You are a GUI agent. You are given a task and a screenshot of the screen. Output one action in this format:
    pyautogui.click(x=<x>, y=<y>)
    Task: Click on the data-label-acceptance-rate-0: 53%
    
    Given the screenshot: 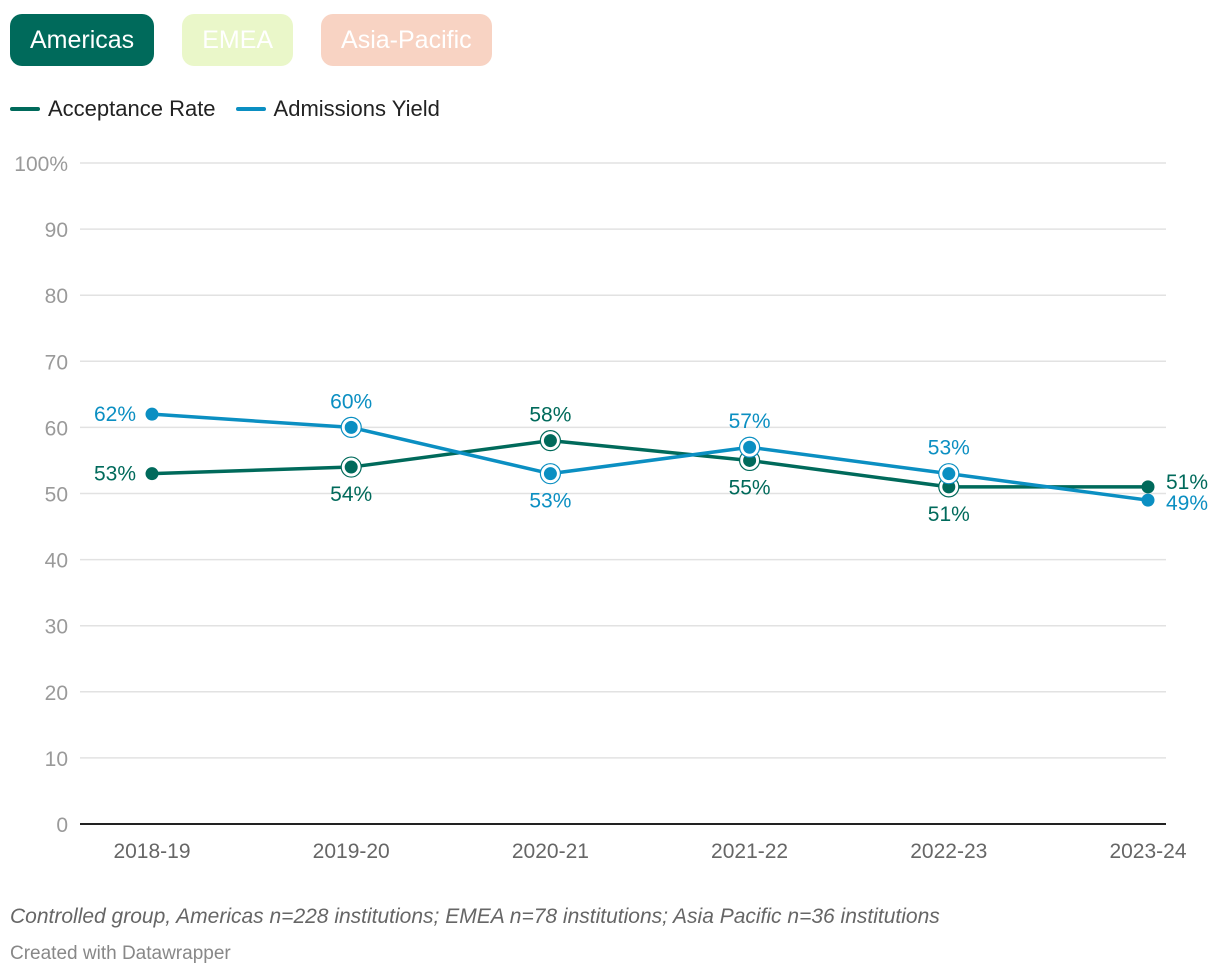 What is the action you would take?
    pyautogui.click(x=115, y=474)
    